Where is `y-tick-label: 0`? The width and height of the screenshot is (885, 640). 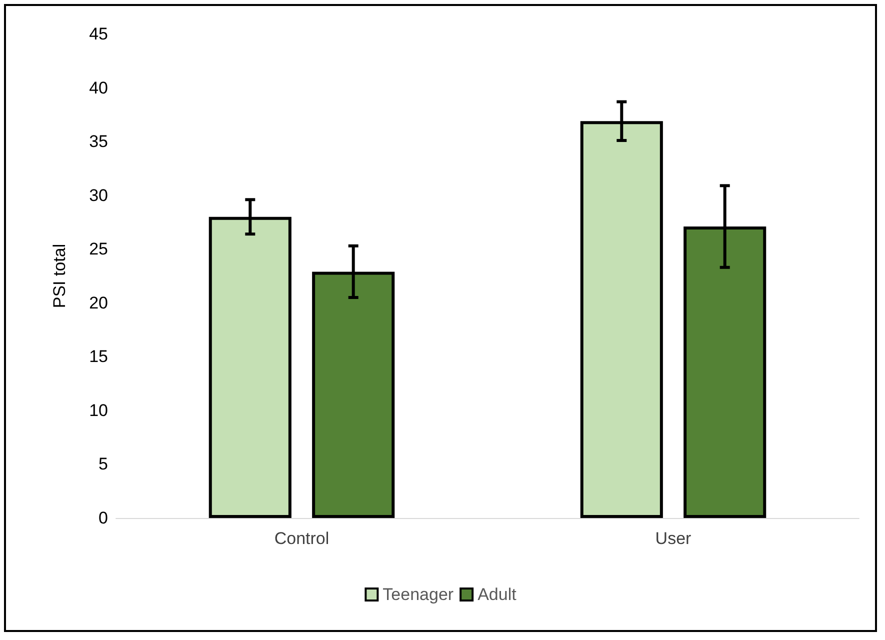 y-tick-label: 0 is located at coordinates (103, 518).